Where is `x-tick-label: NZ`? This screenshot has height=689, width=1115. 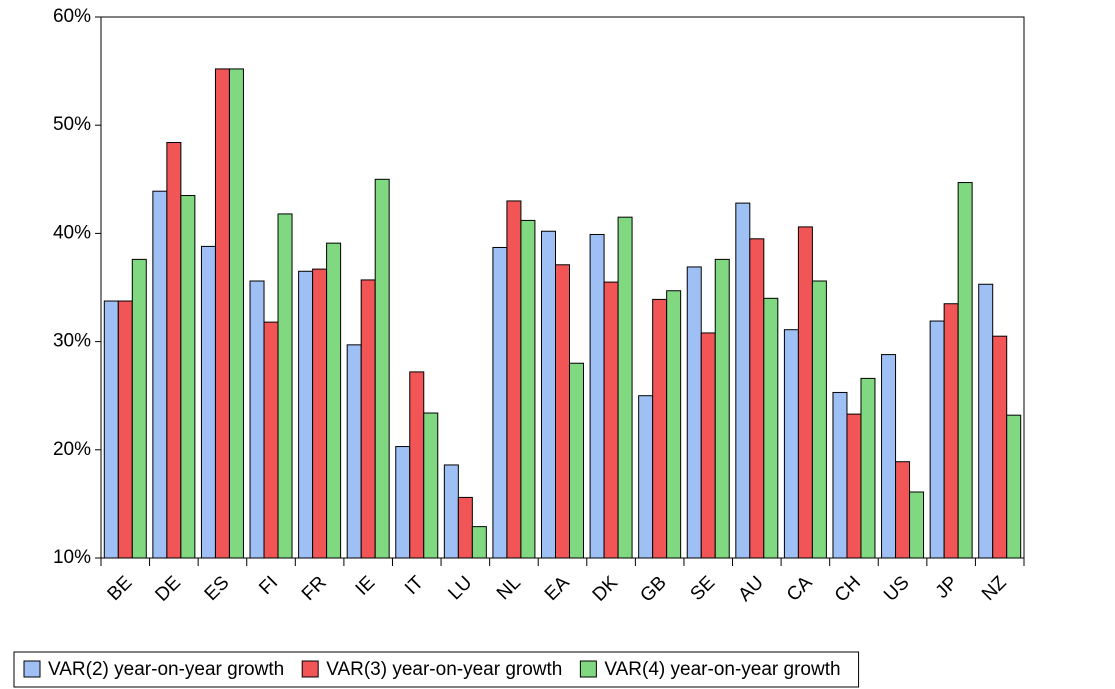 x-tick-label: NZ is located at coordinates (994, 588).